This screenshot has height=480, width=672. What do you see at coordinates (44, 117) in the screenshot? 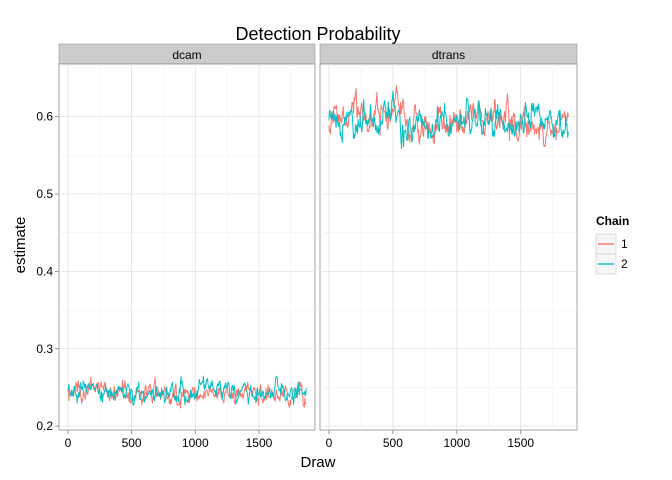
I see `y-tick-label: 0.6` at bounding box center [44, 117].